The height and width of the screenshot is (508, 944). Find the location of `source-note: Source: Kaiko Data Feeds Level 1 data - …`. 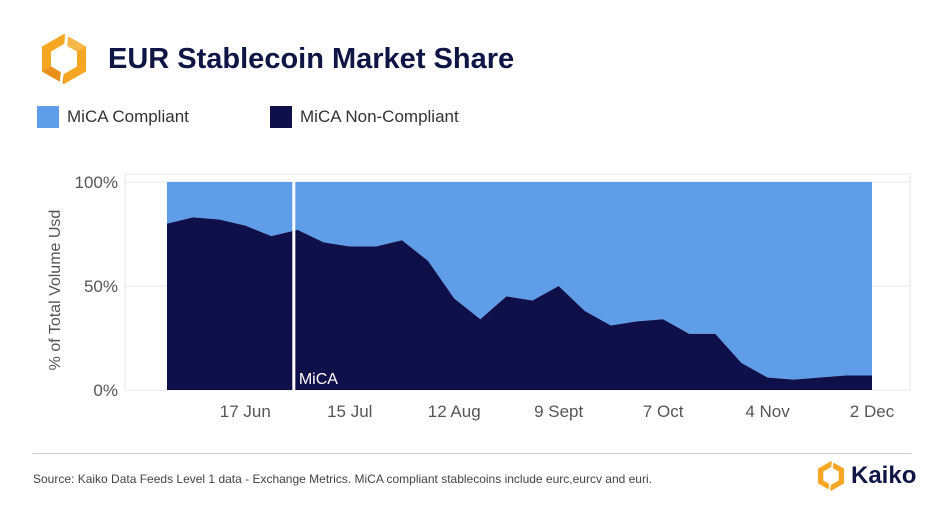

source-note: Source: Kaiko Data Feeds Level 1 data - … is located at coordinates (342, 479).